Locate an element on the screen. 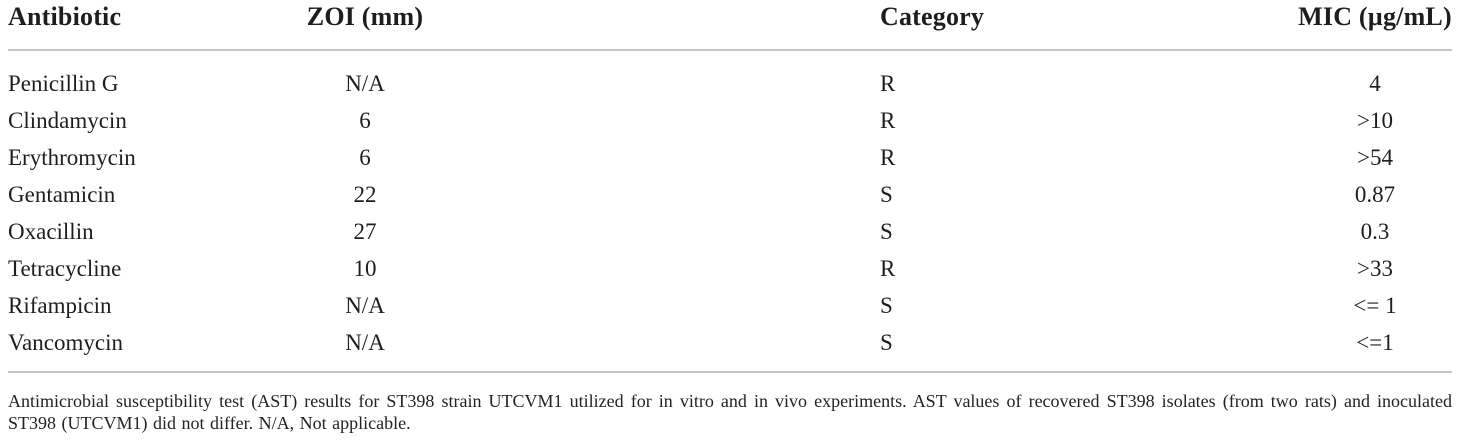 Image resolution: width=1460 pixels, height=443 pixels. zoi-value-cell: 22 is located at coordinates (365, 194).